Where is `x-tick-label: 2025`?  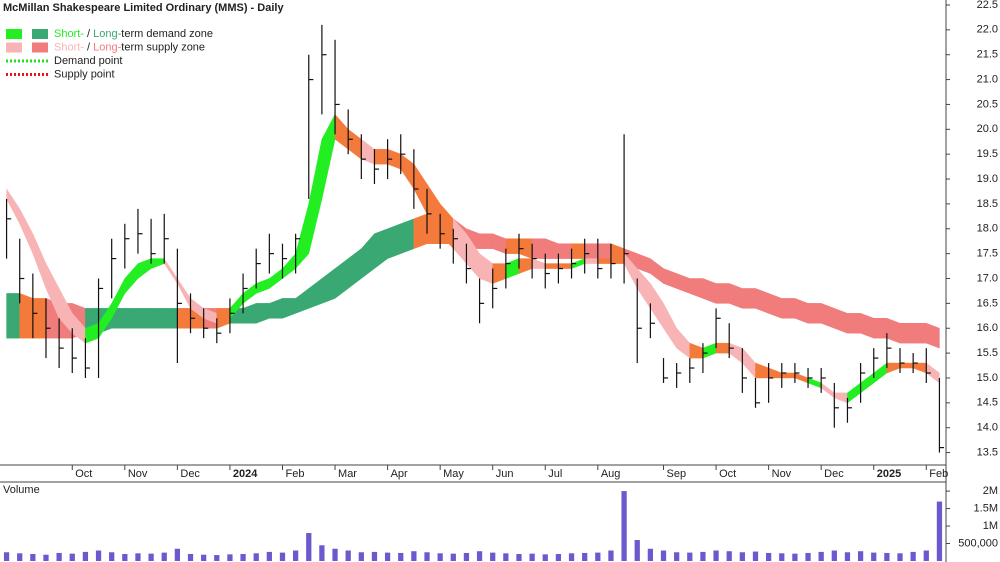 x-tick-label: 2025 is located at coordinates (889, 474).